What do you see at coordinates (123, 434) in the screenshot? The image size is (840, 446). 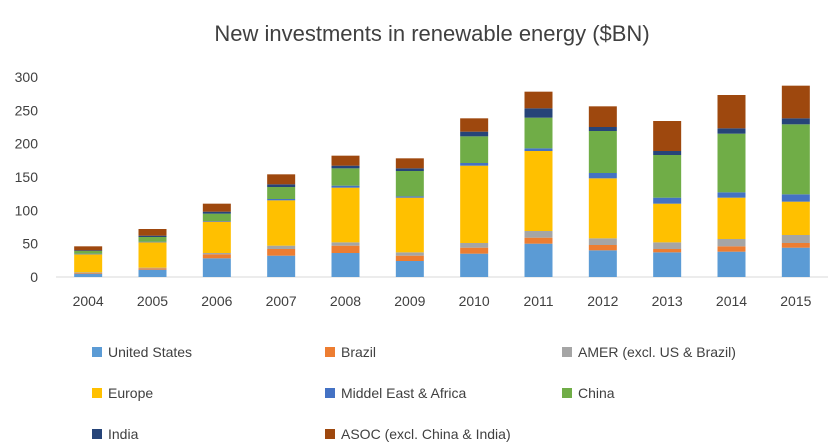 I see `legend-label: India` at bounding box center [123, 434].